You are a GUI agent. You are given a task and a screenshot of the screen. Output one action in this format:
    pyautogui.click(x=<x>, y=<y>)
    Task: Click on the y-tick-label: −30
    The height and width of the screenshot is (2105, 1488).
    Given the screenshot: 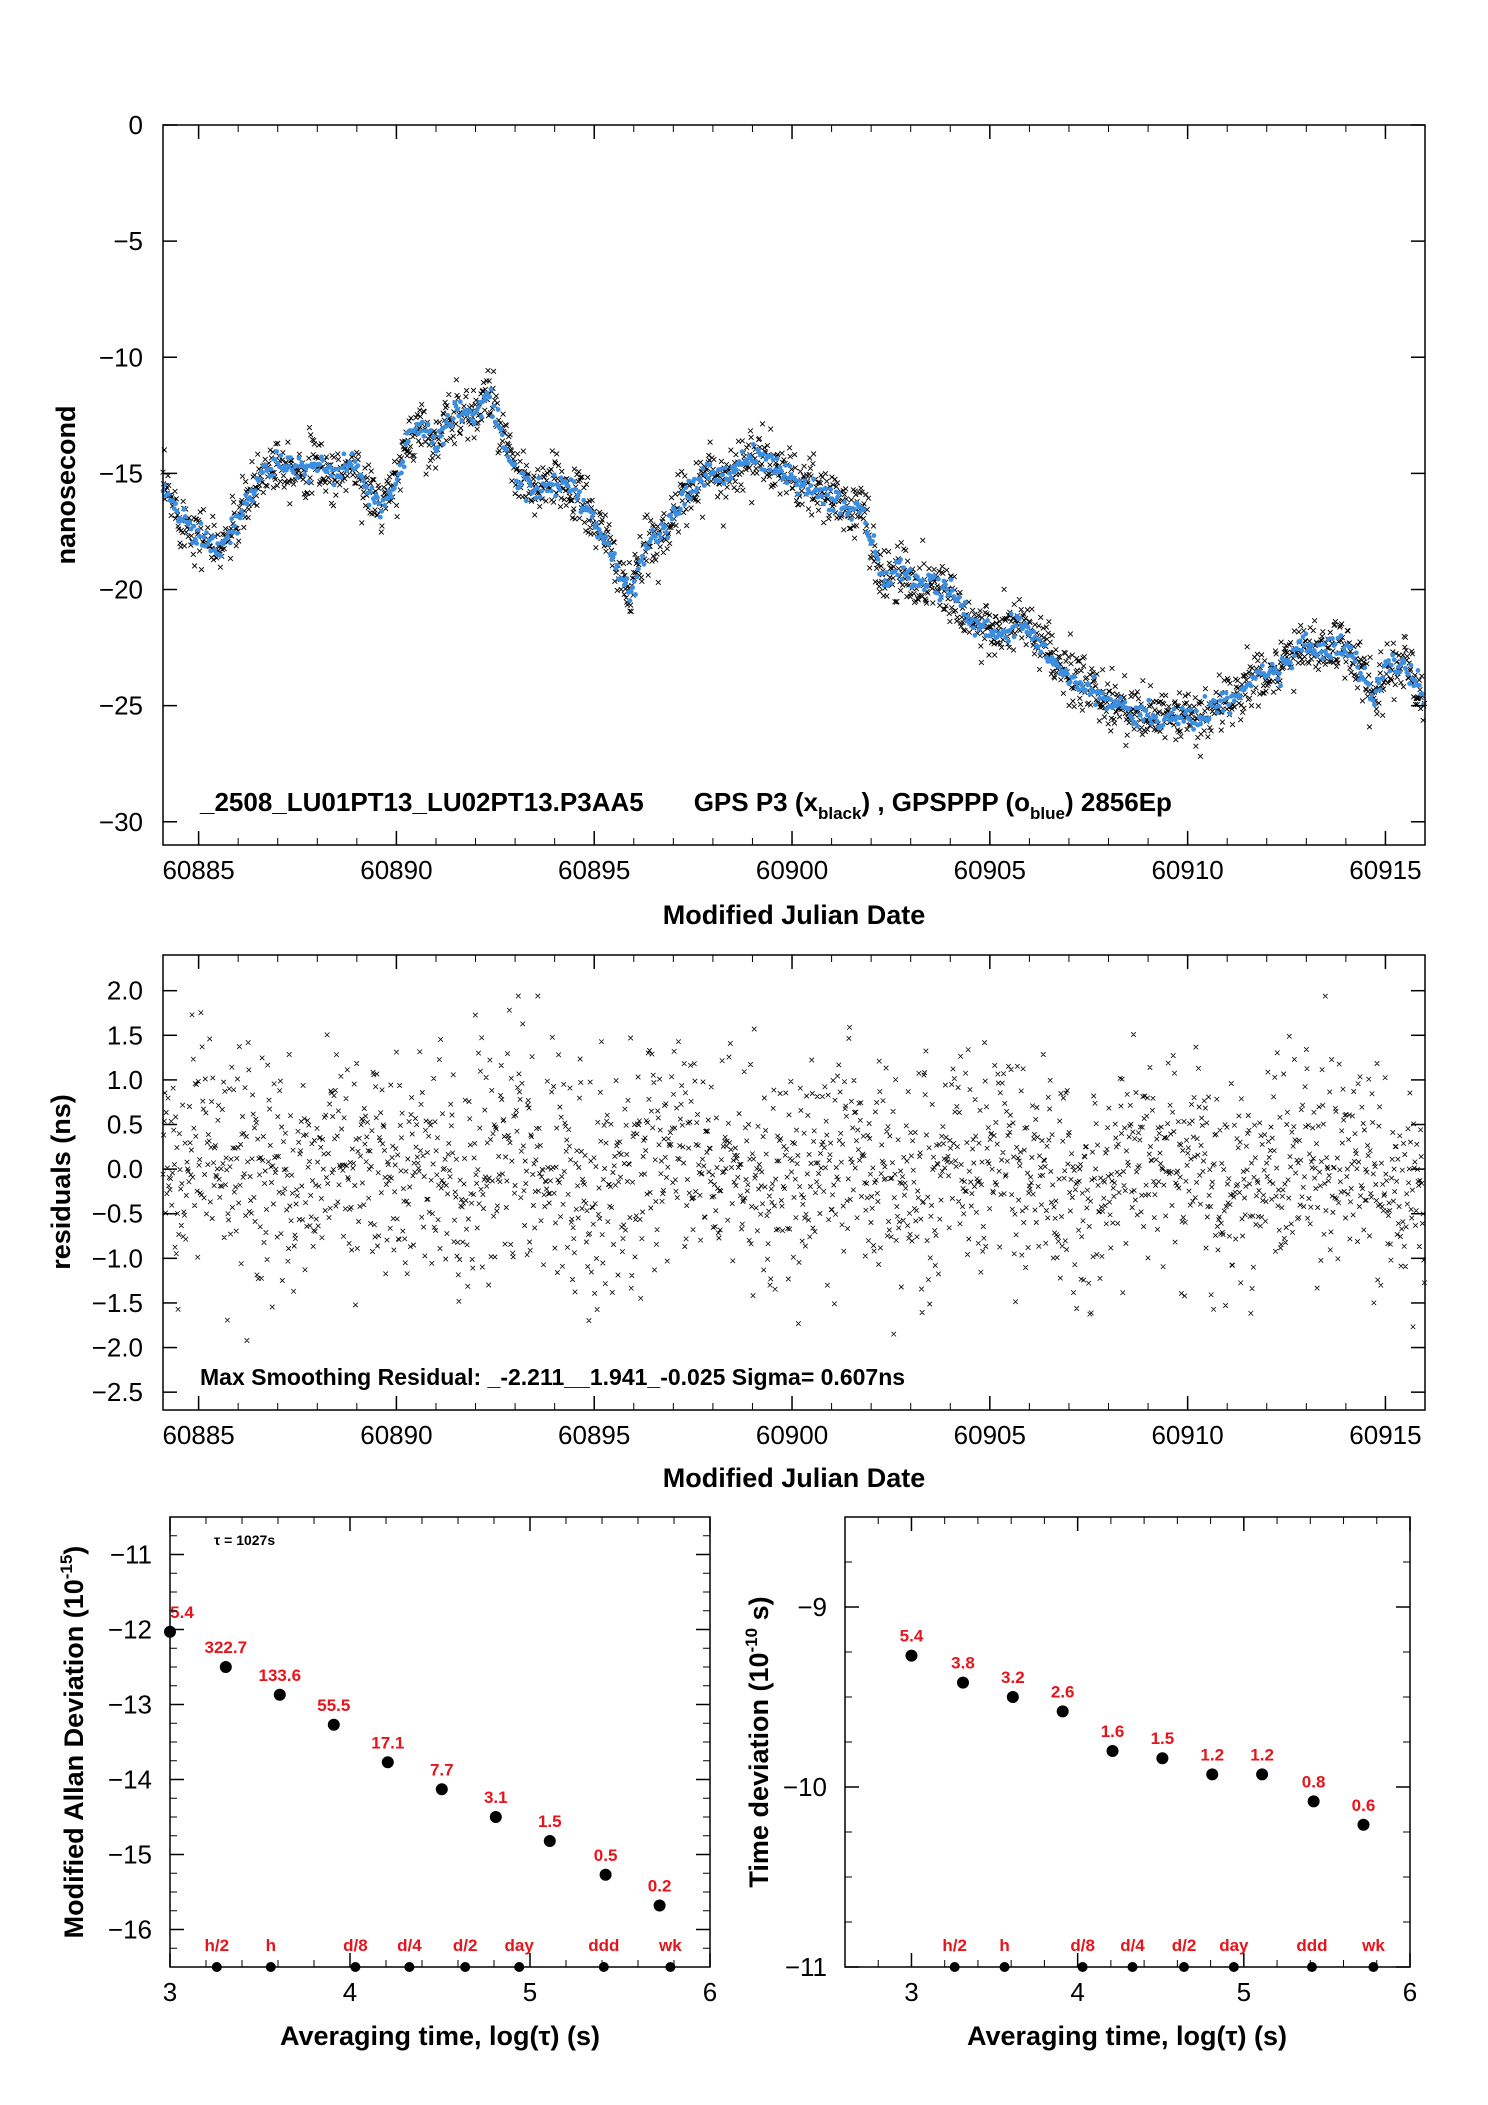 What is the action you would take?
    pyautogui.click(x=121, y=822)
    